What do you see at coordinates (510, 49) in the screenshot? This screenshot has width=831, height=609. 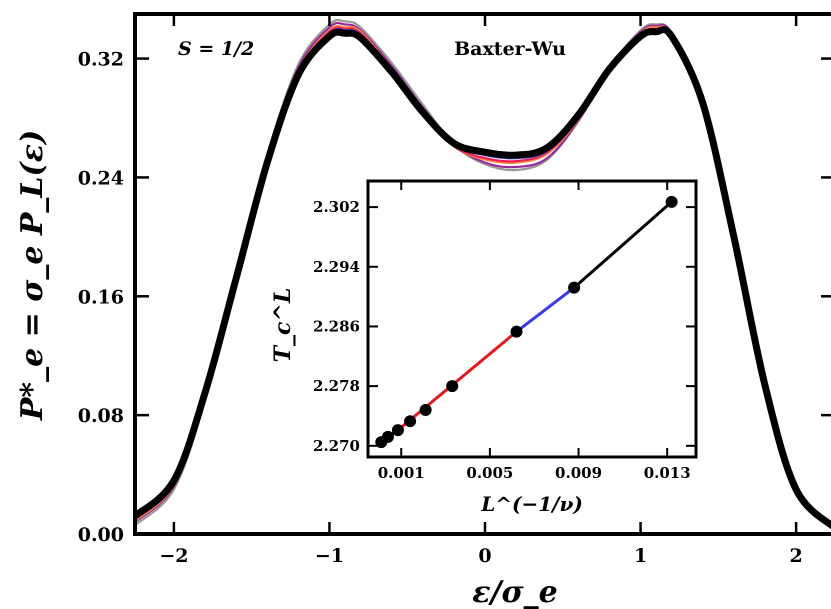 I see `chart-title: Baxter-Wu` at bounding box center [510, 49].